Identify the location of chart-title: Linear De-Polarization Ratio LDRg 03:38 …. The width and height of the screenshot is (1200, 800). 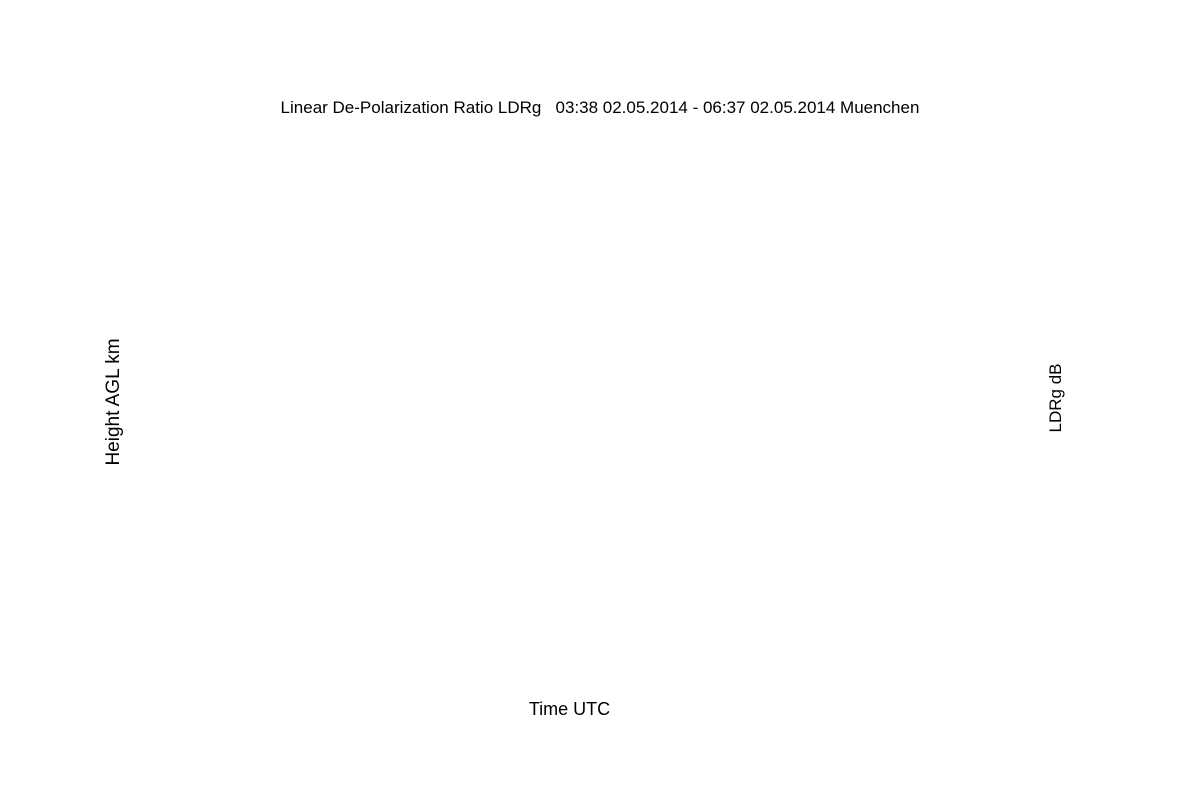
(600, 107).